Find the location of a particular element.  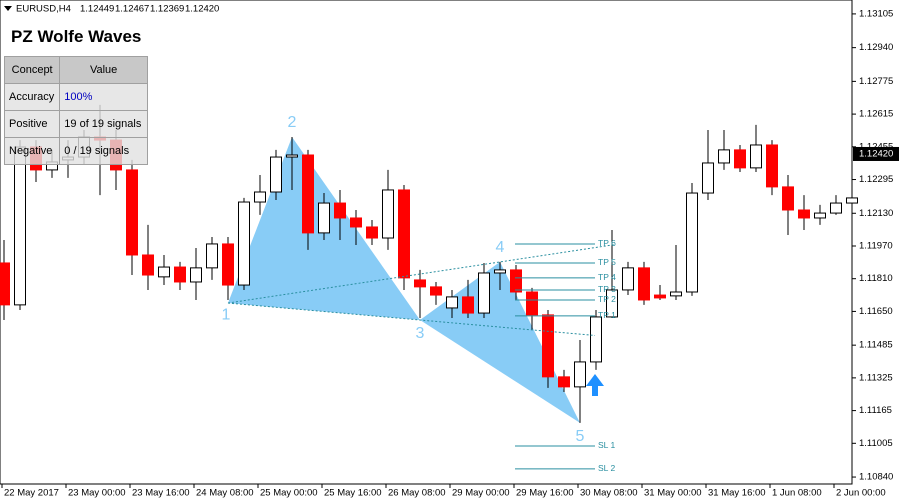

y-tick-label: 1.12940 is located at coordinates (876, 47).